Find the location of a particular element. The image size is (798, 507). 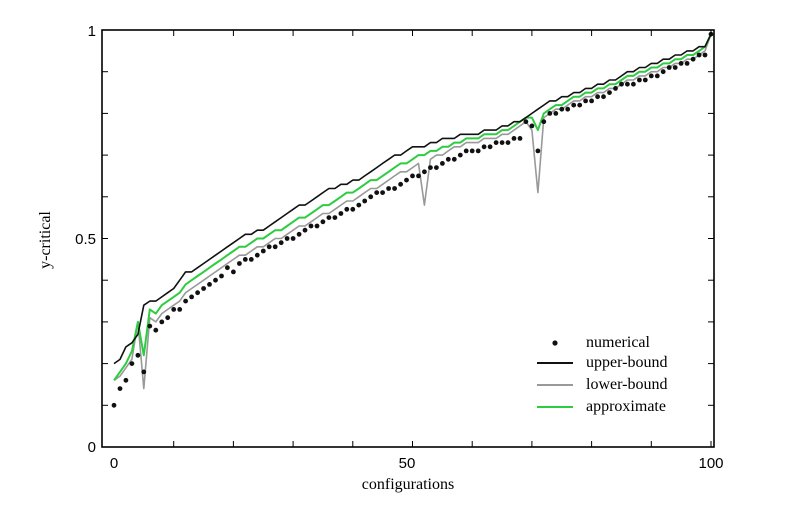

legend-label-upper-bound: upper-bound is located at coordinates (626, 362).